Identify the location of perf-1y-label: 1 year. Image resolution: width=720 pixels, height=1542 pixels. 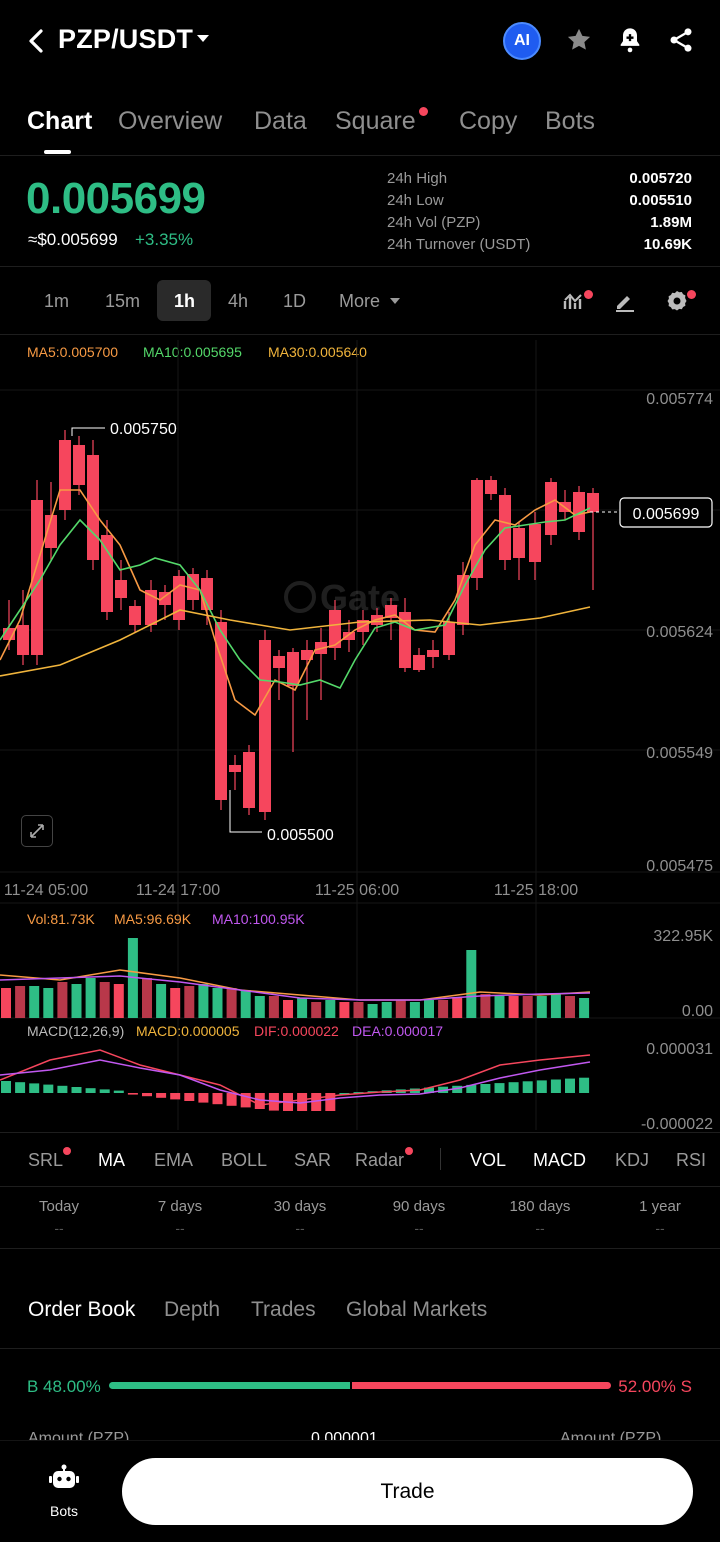
(660, 1206).